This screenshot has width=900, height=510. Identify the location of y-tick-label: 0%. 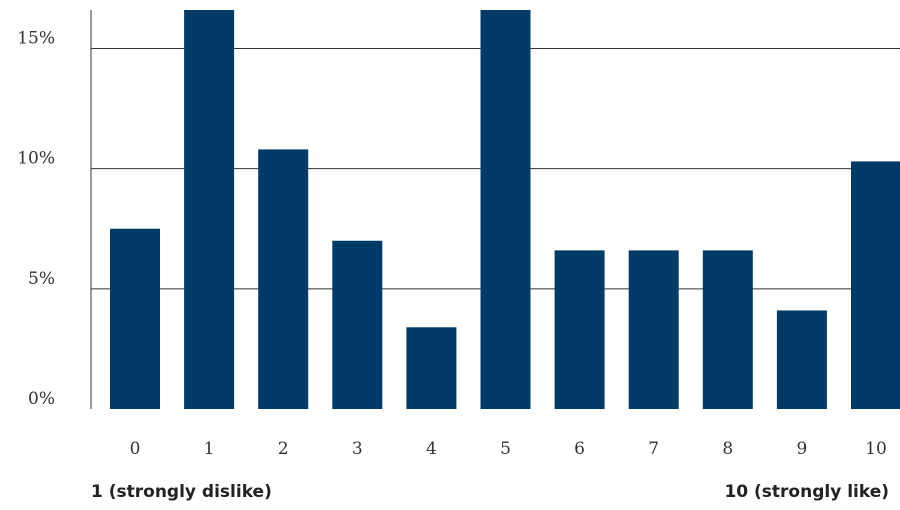
(41, 399).